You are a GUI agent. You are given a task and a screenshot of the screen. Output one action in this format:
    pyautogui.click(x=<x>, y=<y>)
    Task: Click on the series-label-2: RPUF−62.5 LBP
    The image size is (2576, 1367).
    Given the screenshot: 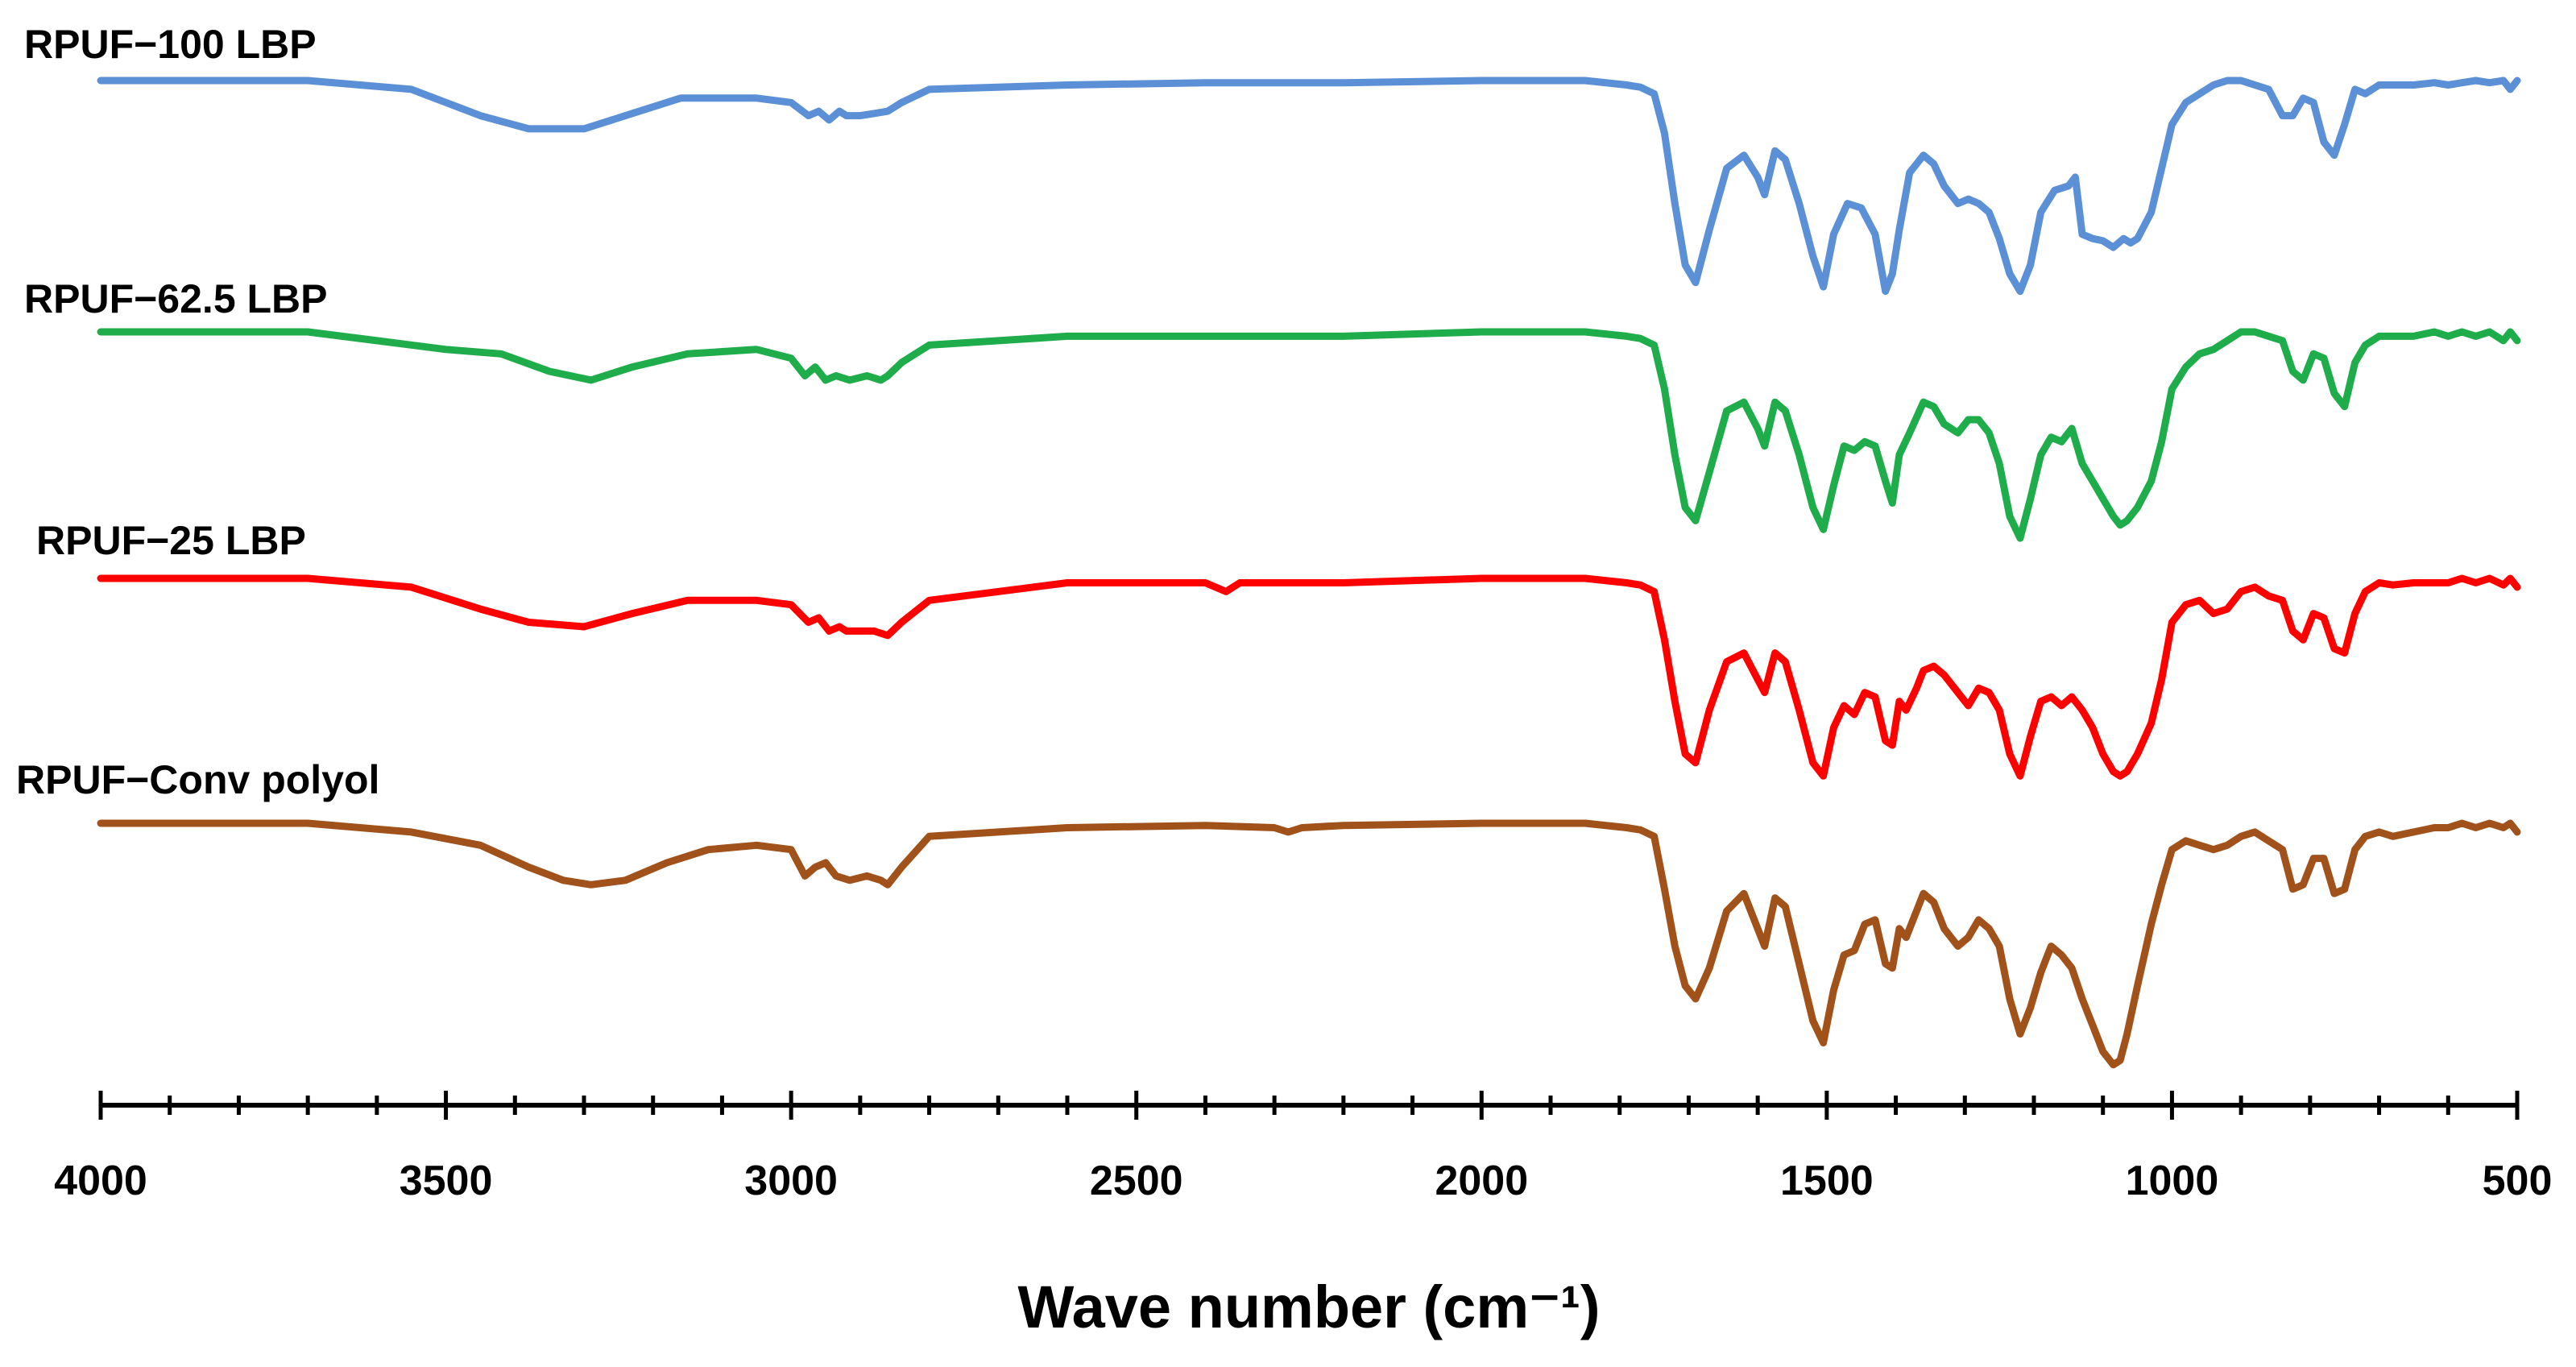 What is the action you would take?
    pyautogui.click(x=176, y=298)
    